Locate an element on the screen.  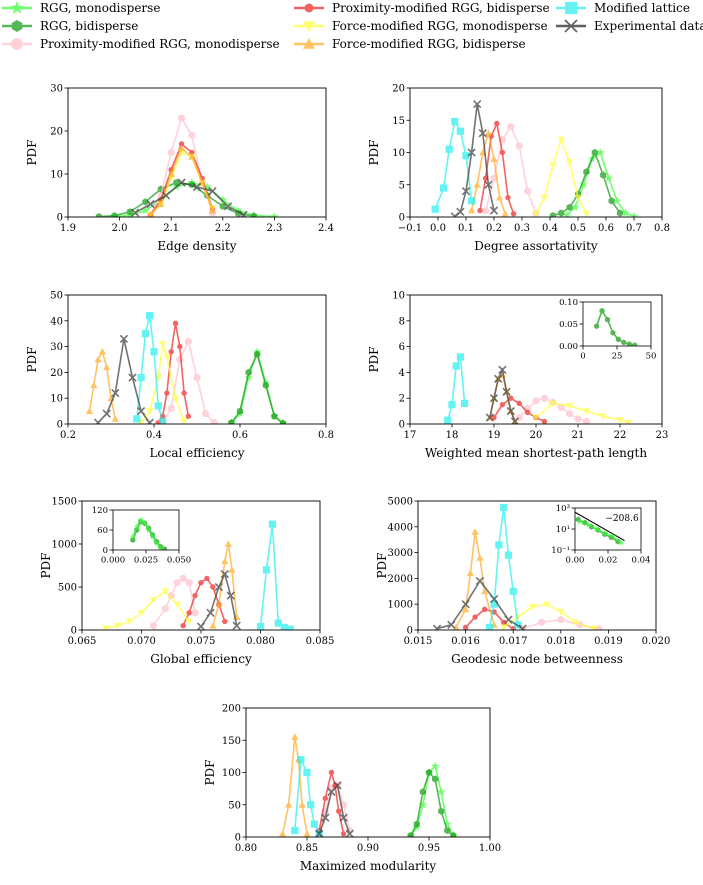
legend-label: RGG, bidisperse is located at coordinates (89, 26).